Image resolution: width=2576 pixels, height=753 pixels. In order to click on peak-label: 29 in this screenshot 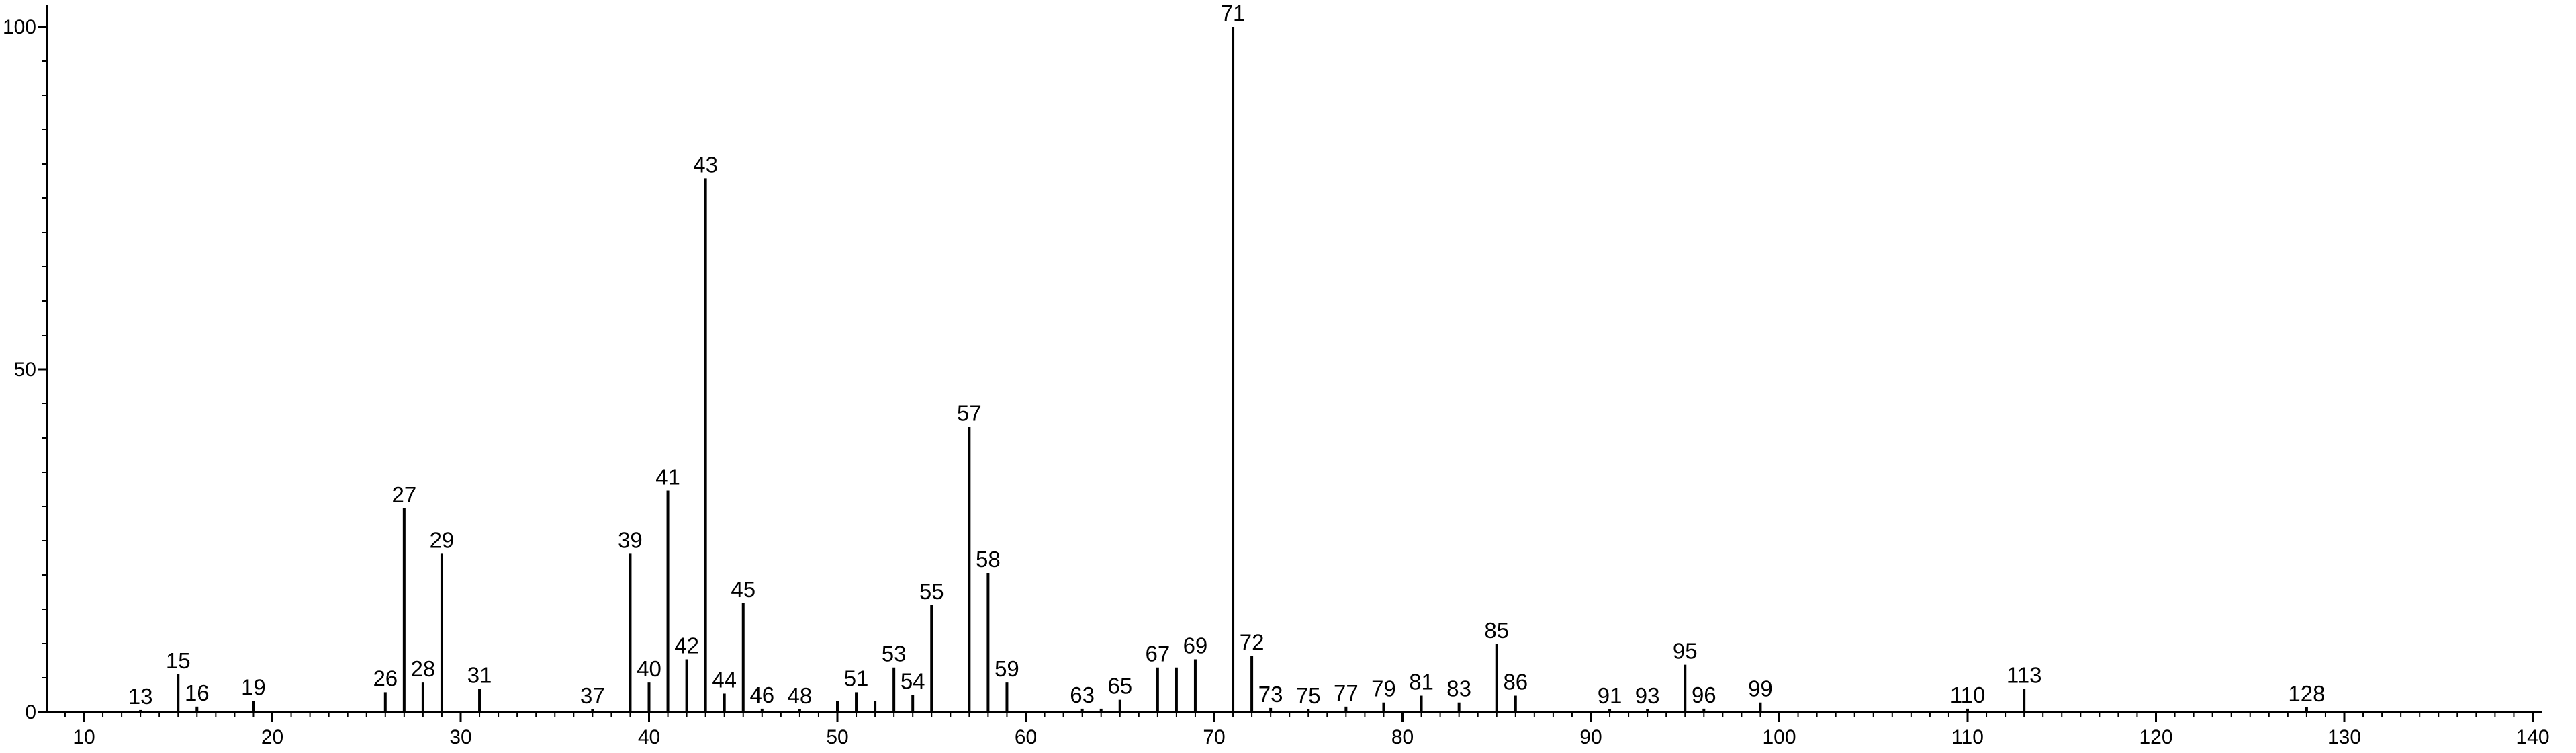, I will do `click(442, 539)`.